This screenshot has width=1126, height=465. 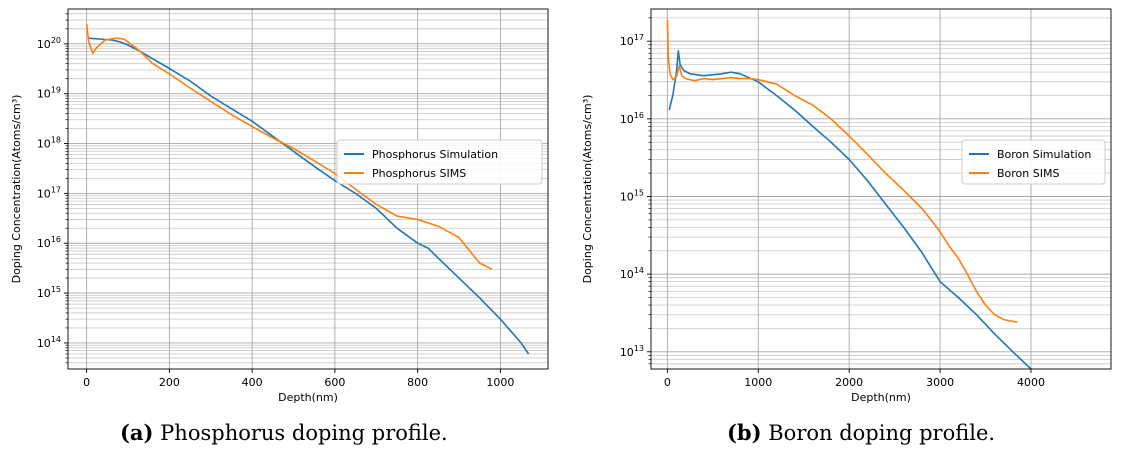 I want to click on y-tick-exponent: 19, so click(x=56, y=90).